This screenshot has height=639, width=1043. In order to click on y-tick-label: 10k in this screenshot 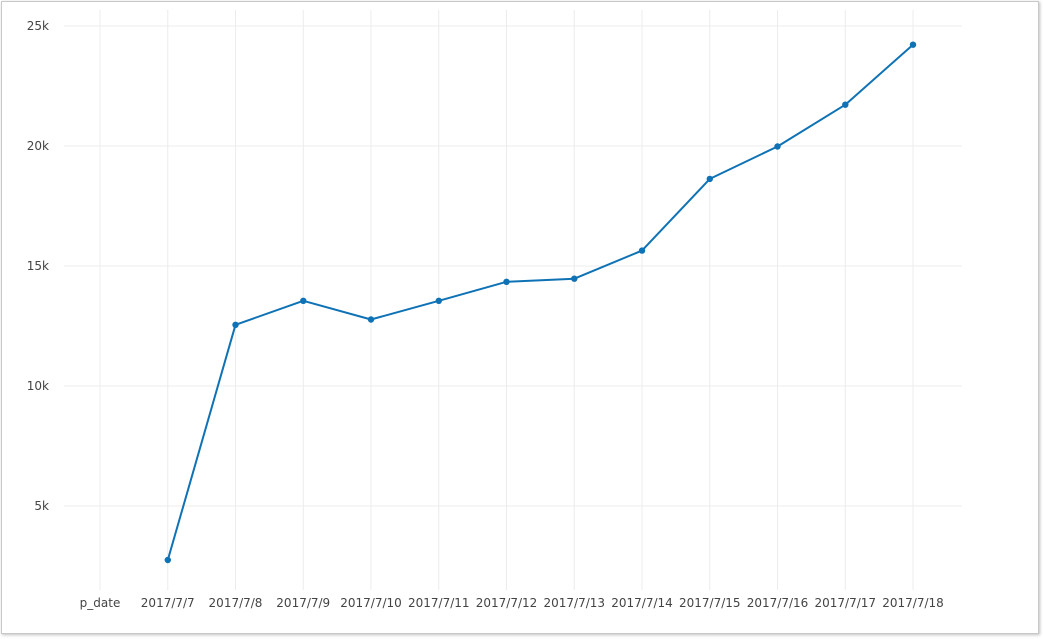, I will do `click(38, 386)`.